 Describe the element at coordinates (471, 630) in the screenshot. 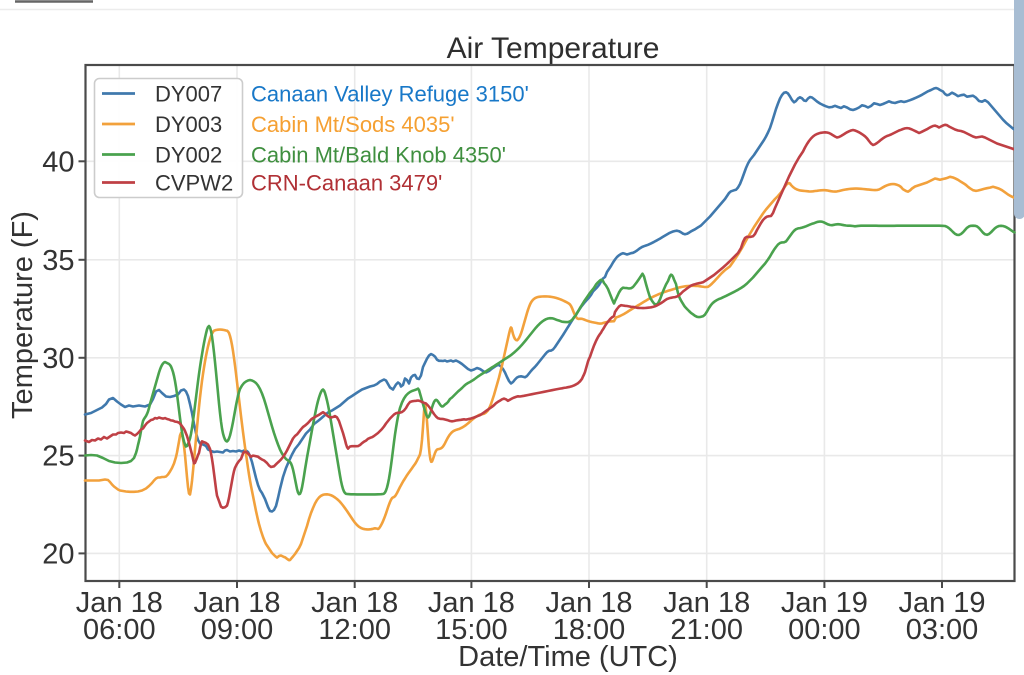

I see `svg-text: 15:00` at that location.